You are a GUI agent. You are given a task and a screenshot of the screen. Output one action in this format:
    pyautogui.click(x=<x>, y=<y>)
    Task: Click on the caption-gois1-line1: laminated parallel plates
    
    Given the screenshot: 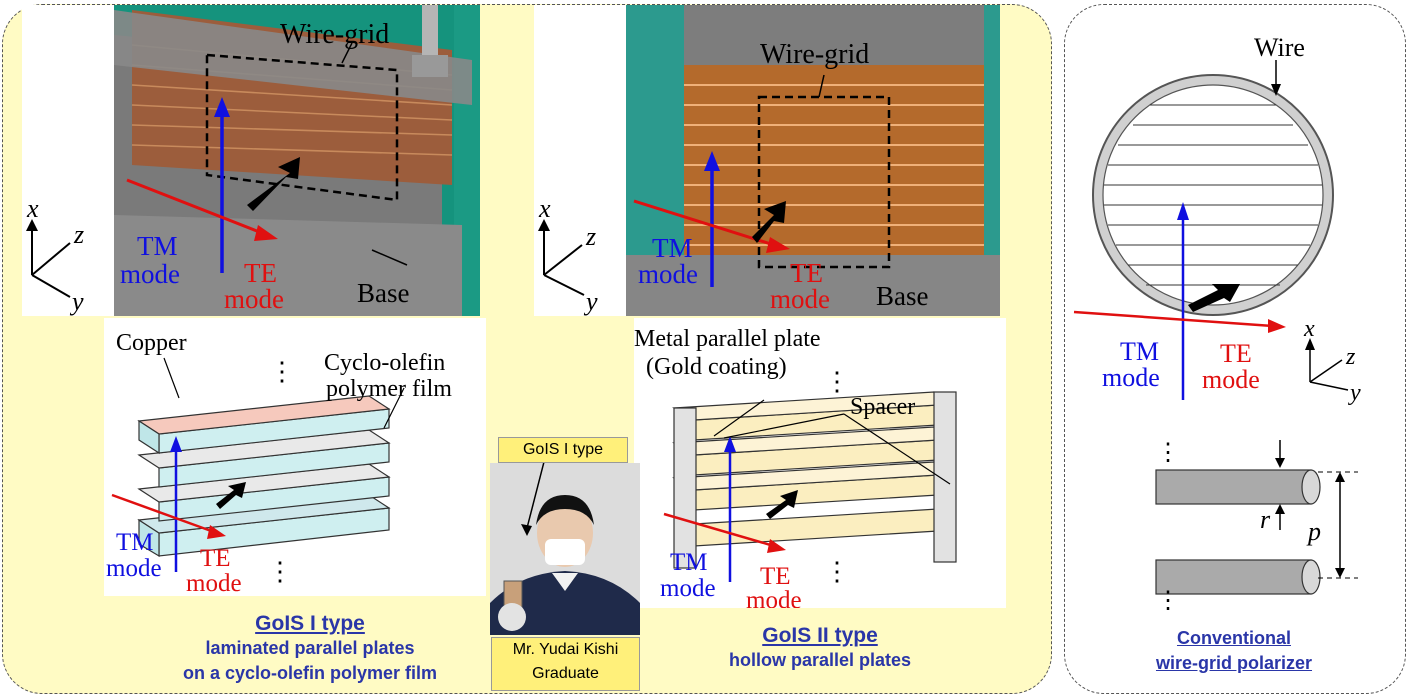 What is the action you would take?
    pyautogui.click(x=310, y=648)
    